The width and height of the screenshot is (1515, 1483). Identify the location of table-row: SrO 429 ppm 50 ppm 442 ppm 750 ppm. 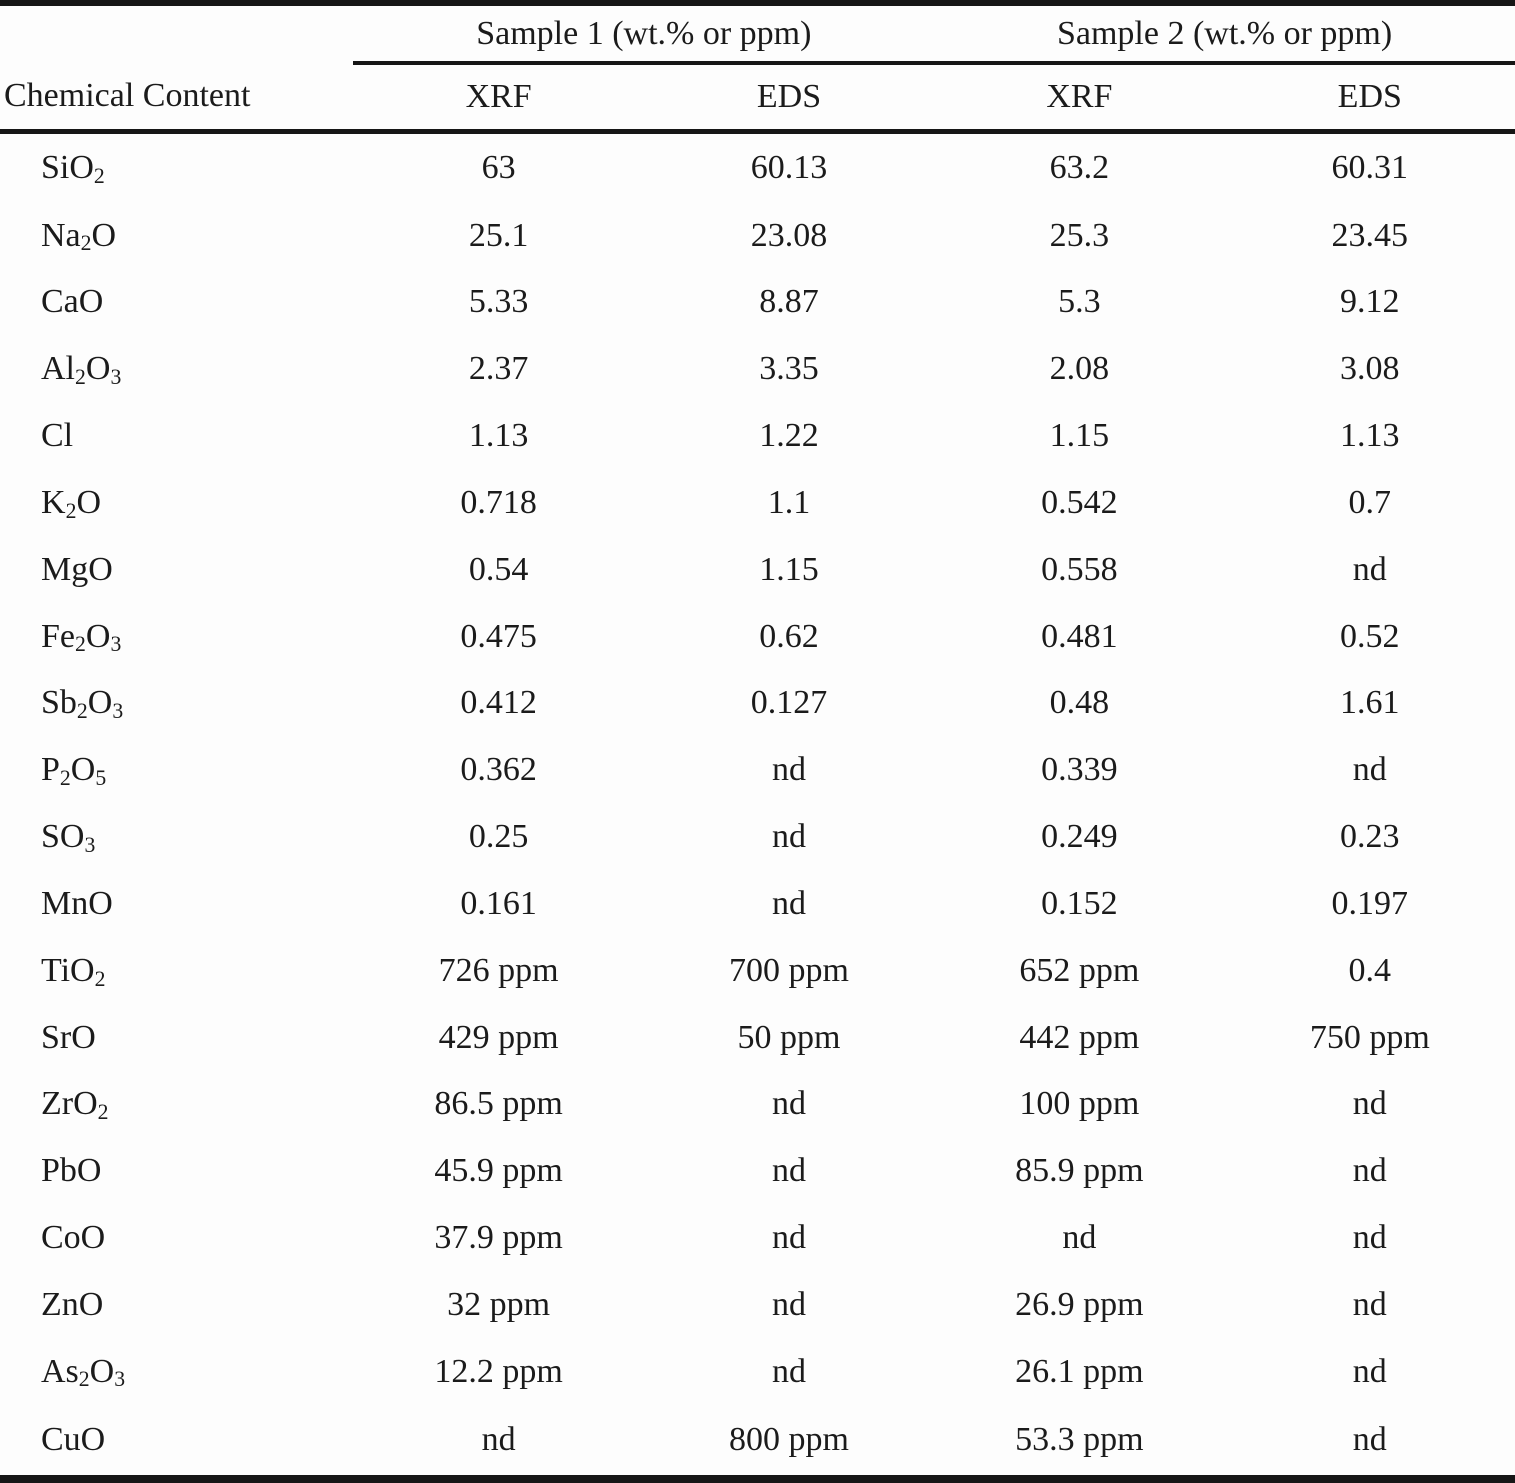
(757, 1037).